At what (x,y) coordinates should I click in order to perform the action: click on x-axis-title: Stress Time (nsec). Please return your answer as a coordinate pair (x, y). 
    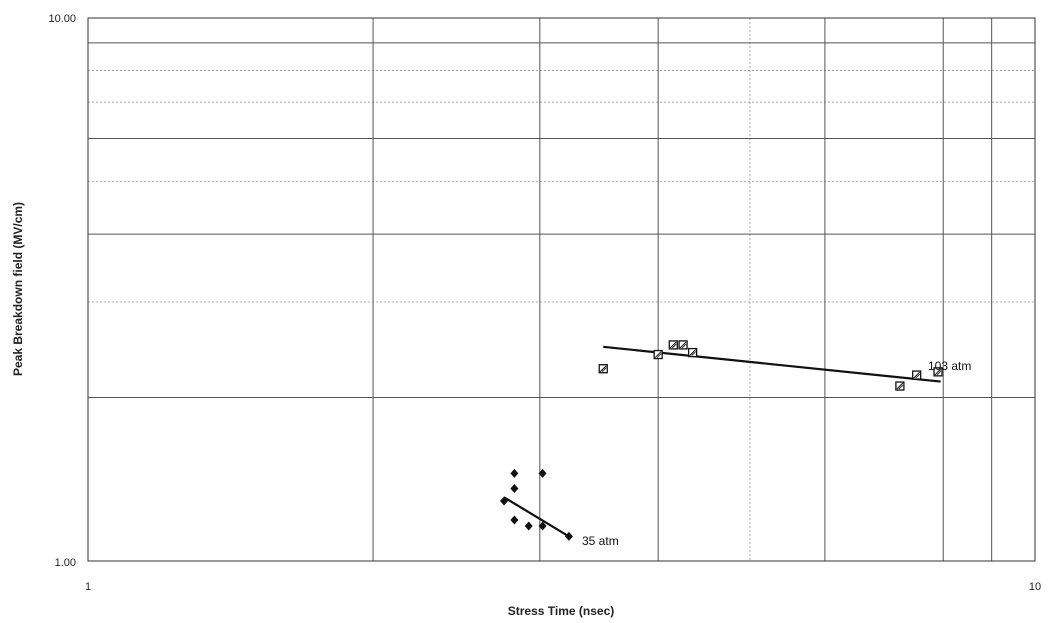
    Looking at the image, I should click on (561, 611).